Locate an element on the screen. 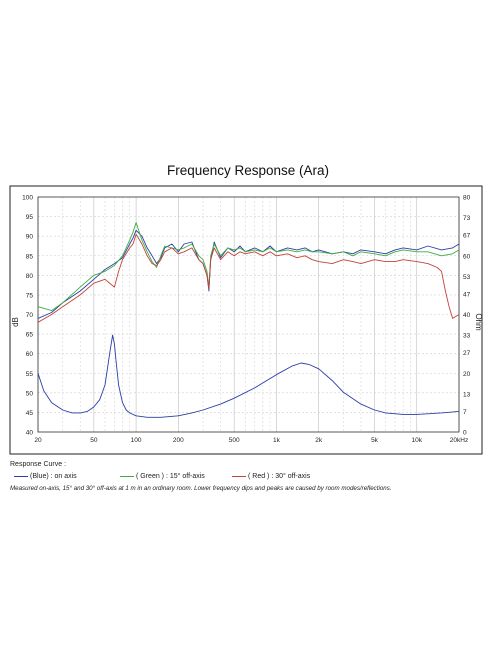  legend-item-red: ( Red ) : 30° off-axis is located at coordinates (271, 476).